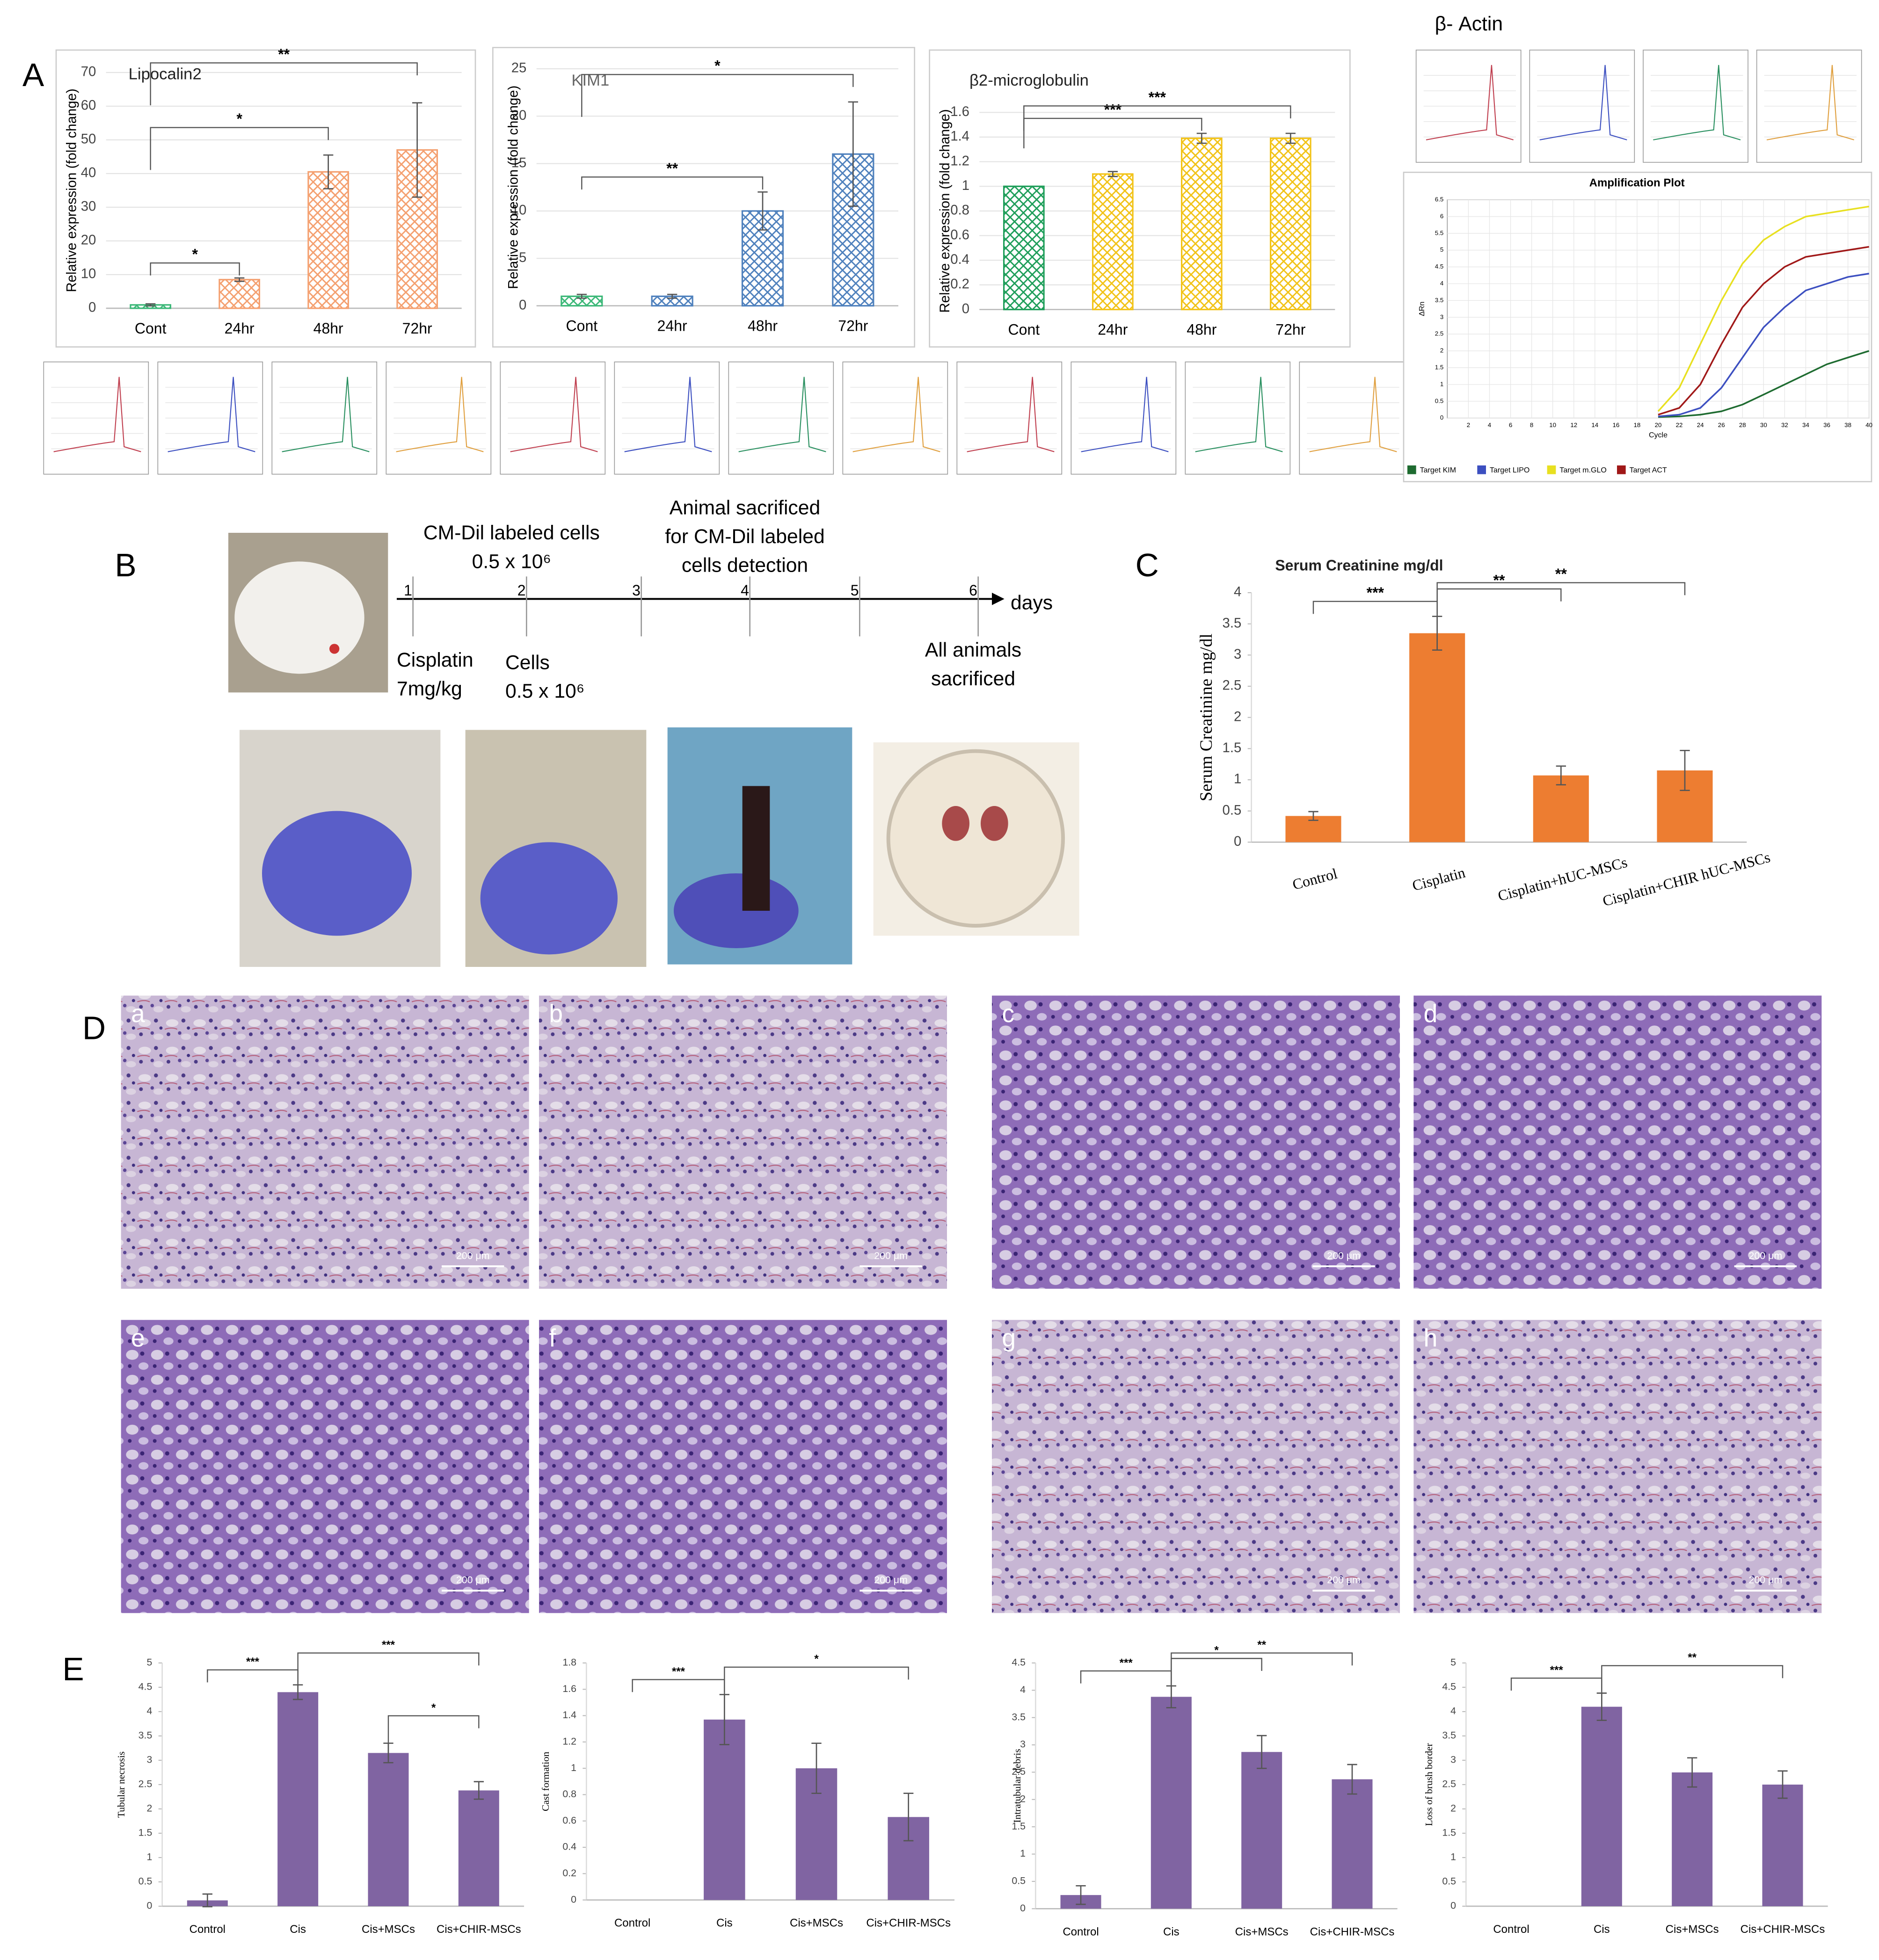 The height and width of the screenshot is (1960, 1879). What do you see at coordinates (88, 139) in the screenshot?
I see `y-tick-label: 50` at bounding box center [88, 139].